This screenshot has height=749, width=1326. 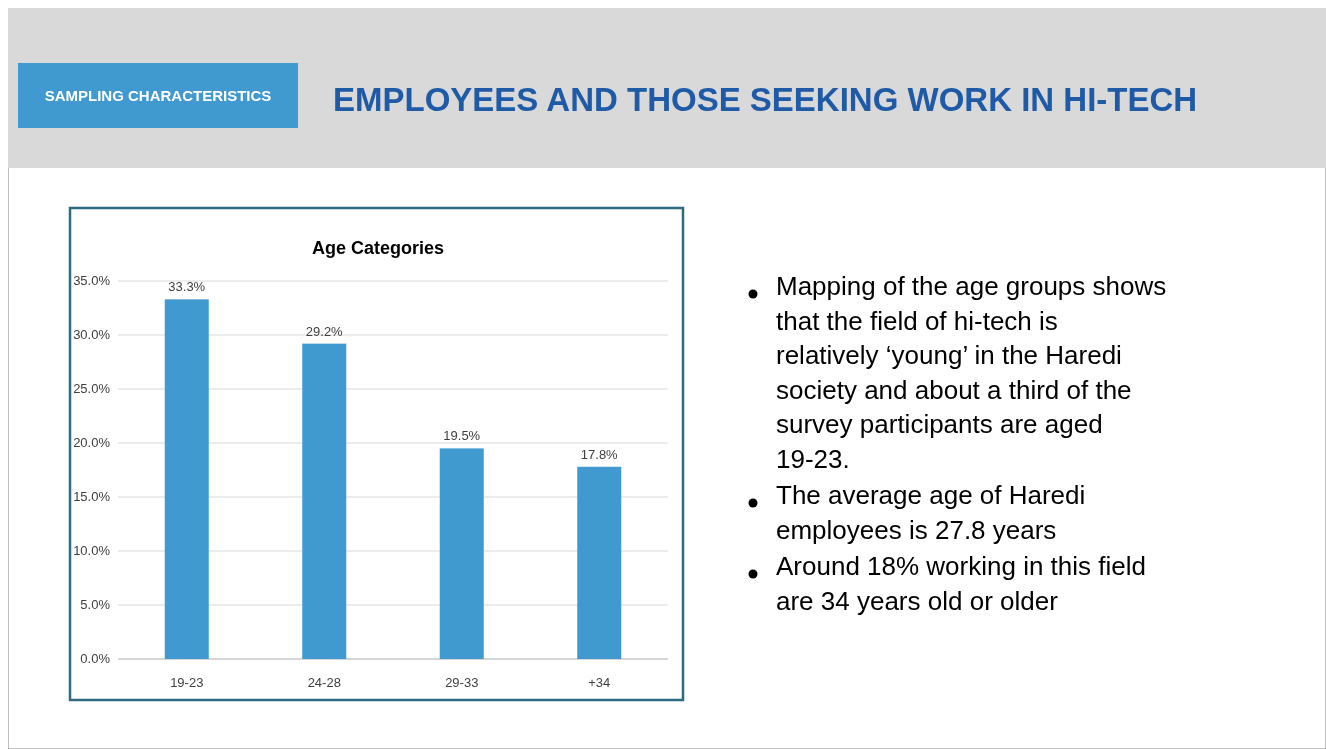 What do you see at coordinates (92, 388) in the screenshot?
I see `y-tick-label: 25.0%` at bounding box center [92, 388].